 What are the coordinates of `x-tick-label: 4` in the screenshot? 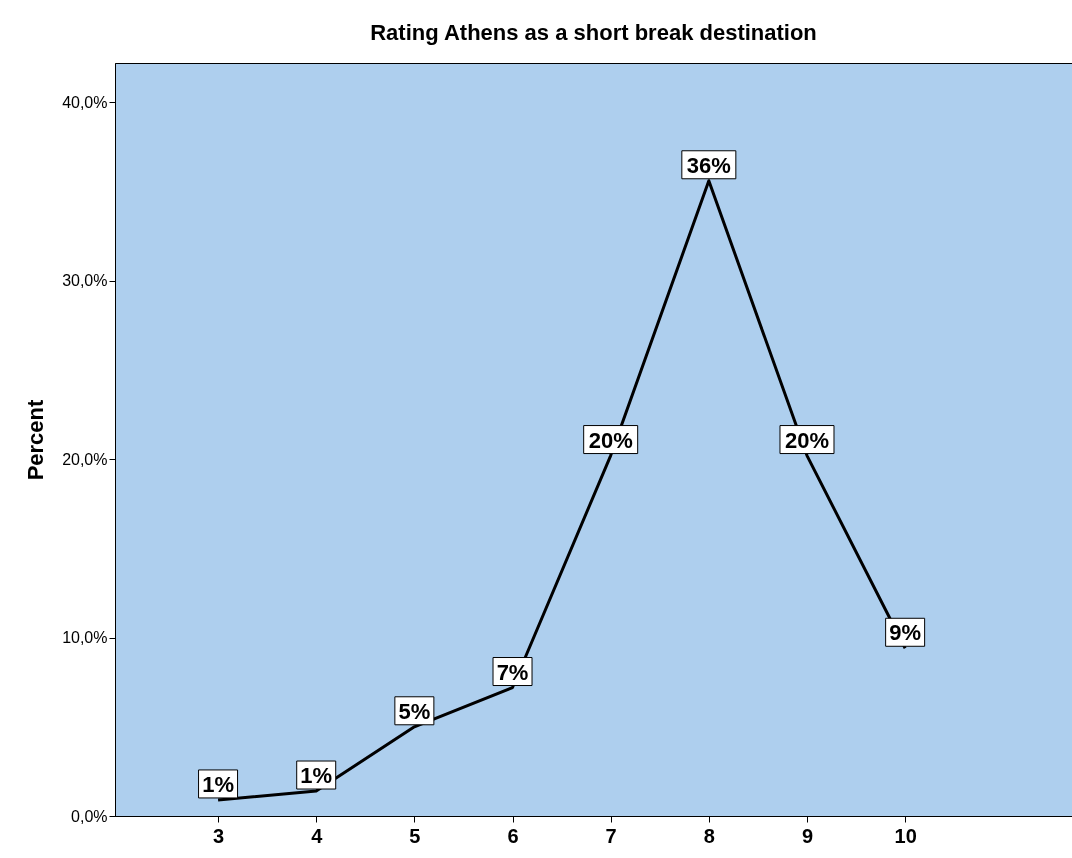 It's located at (317, 835).